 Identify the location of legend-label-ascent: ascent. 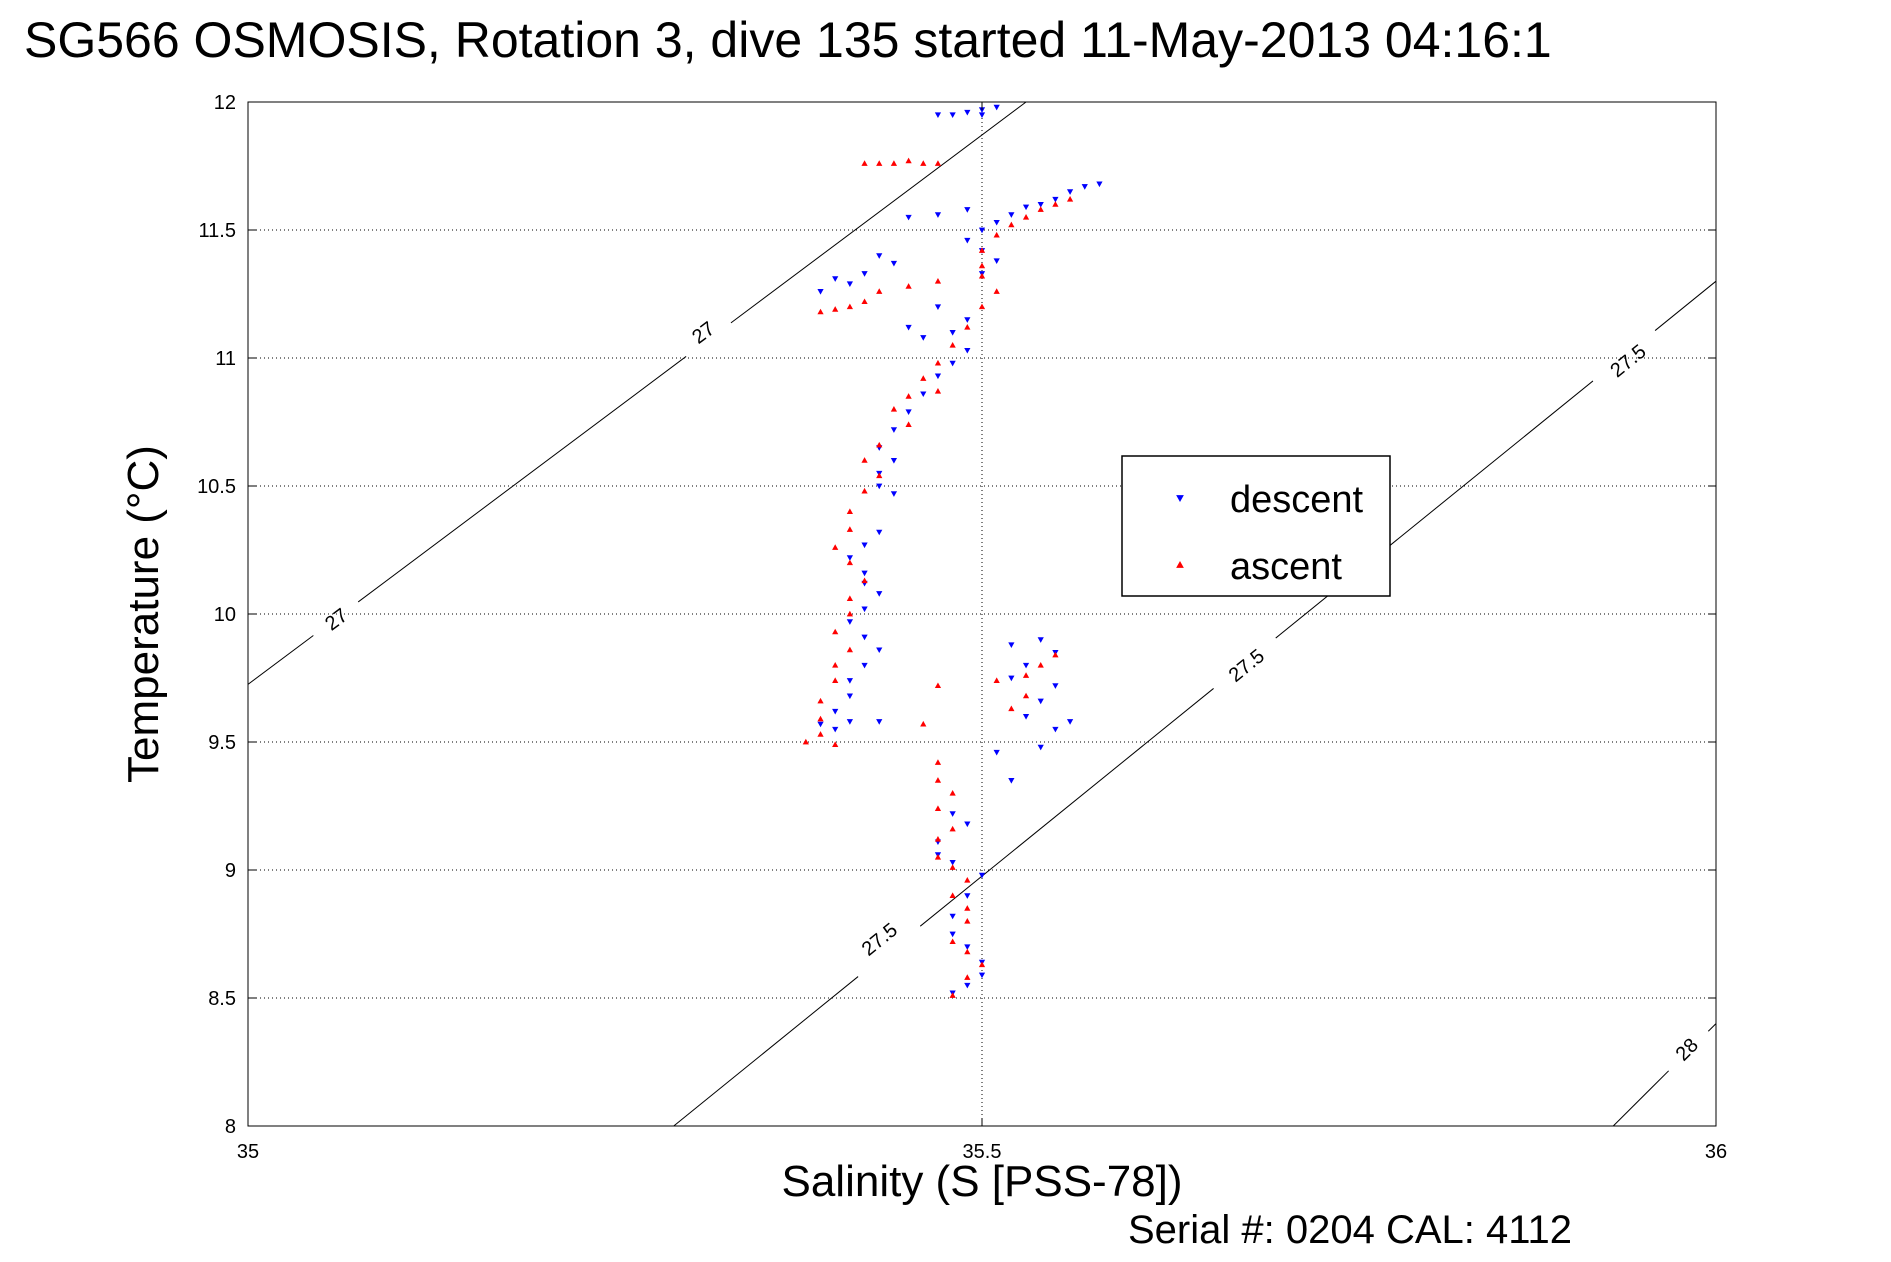
(1286, 567).